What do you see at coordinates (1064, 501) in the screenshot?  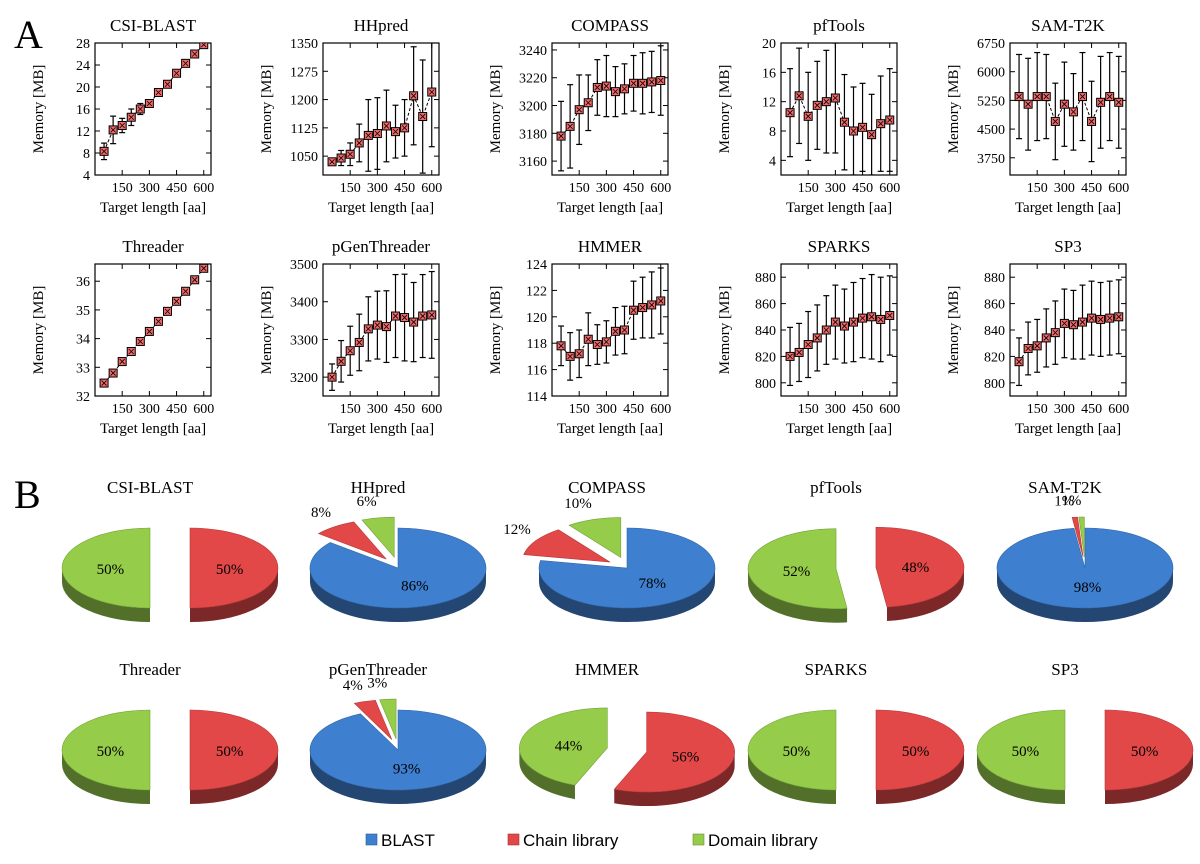 I see `pie-slice-label: 1%` at bounding box center [1064, 501].